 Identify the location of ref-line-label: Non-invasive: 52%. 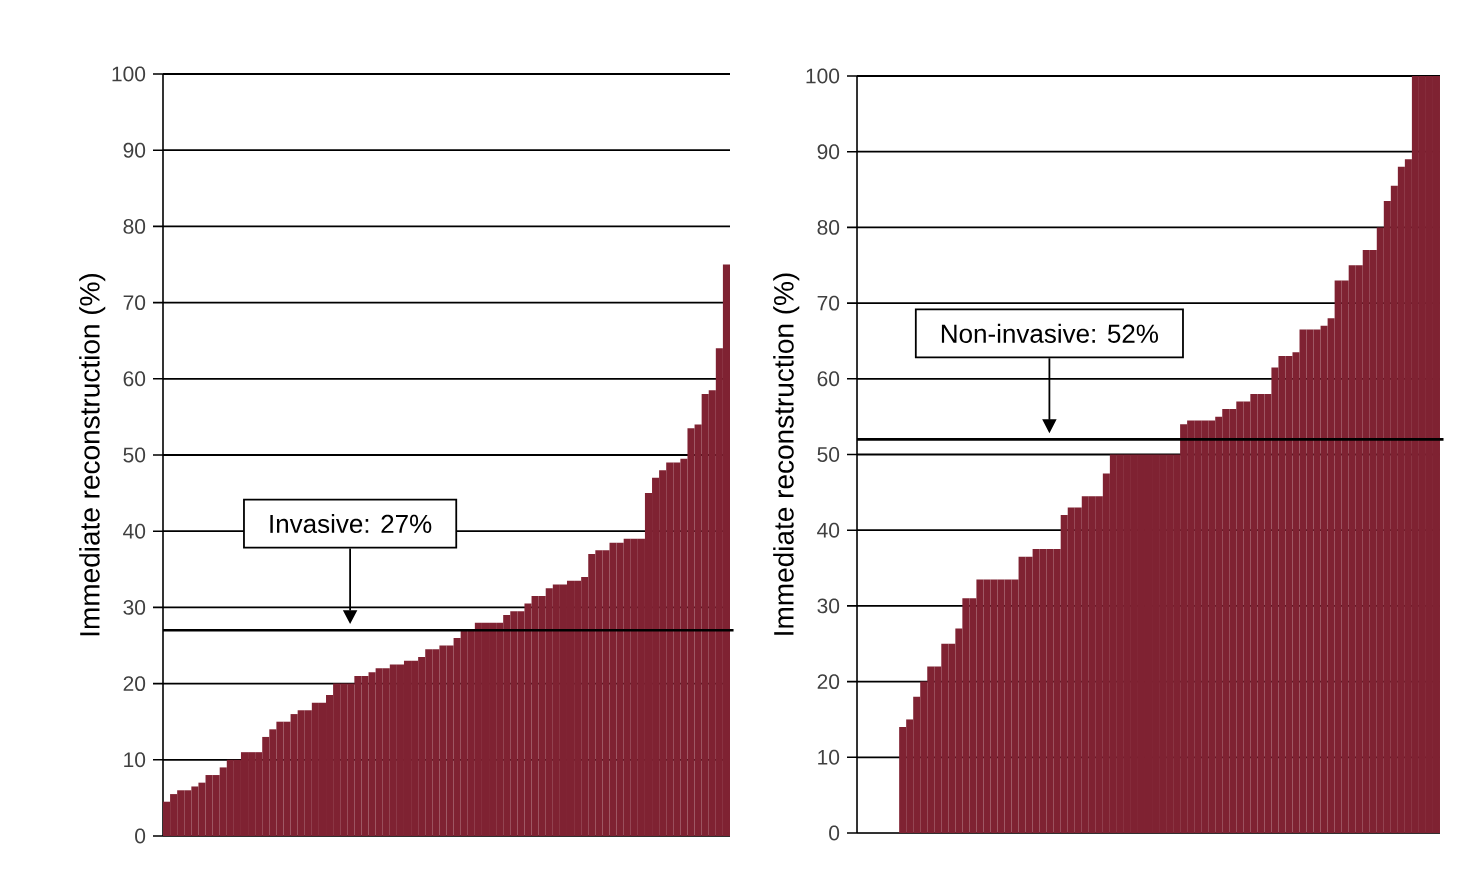
(1050, 333).